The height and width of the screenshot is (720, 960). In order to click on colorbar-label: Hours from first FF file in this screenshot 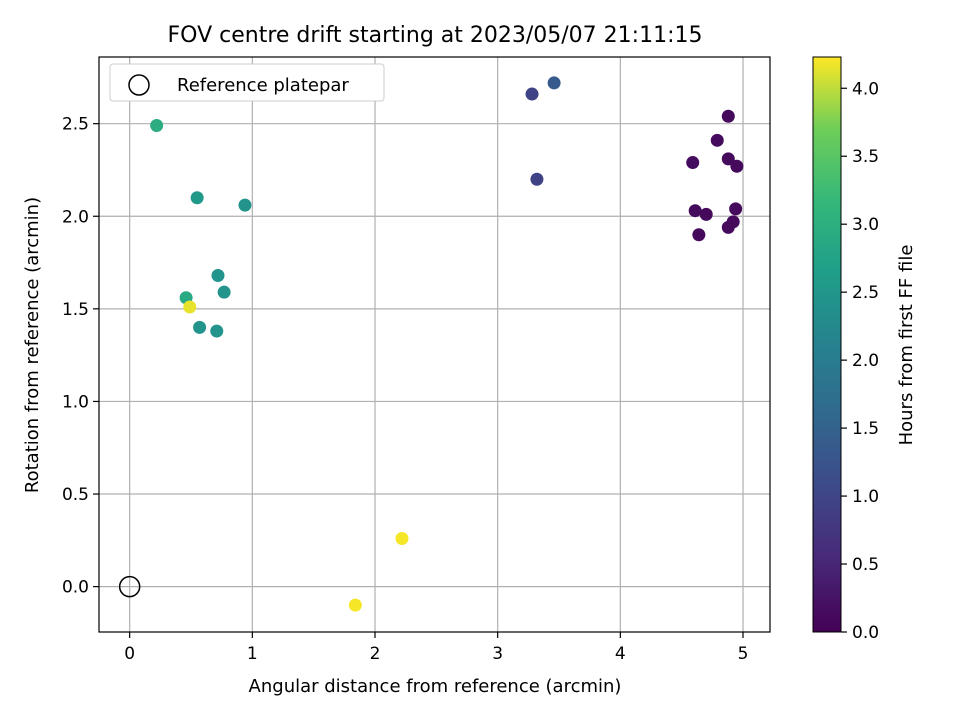, I will do `click(906, 345)`.